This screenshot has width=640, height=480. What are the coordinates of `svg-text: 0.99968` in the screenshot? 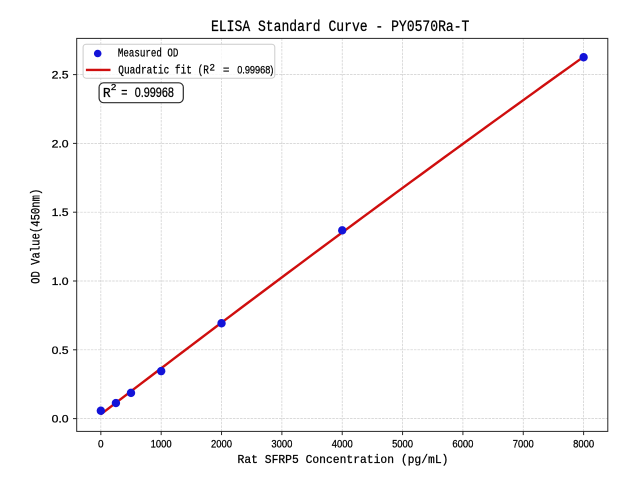 It's located at (154, 92).